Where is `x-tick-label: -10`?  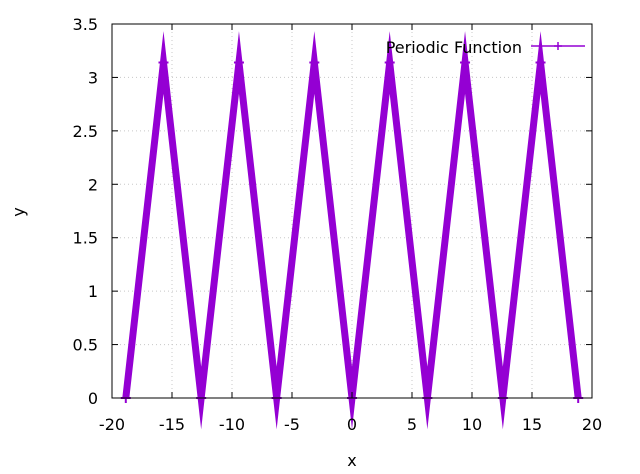 x-tick-label: -10 is located at coordinates (232, 424).